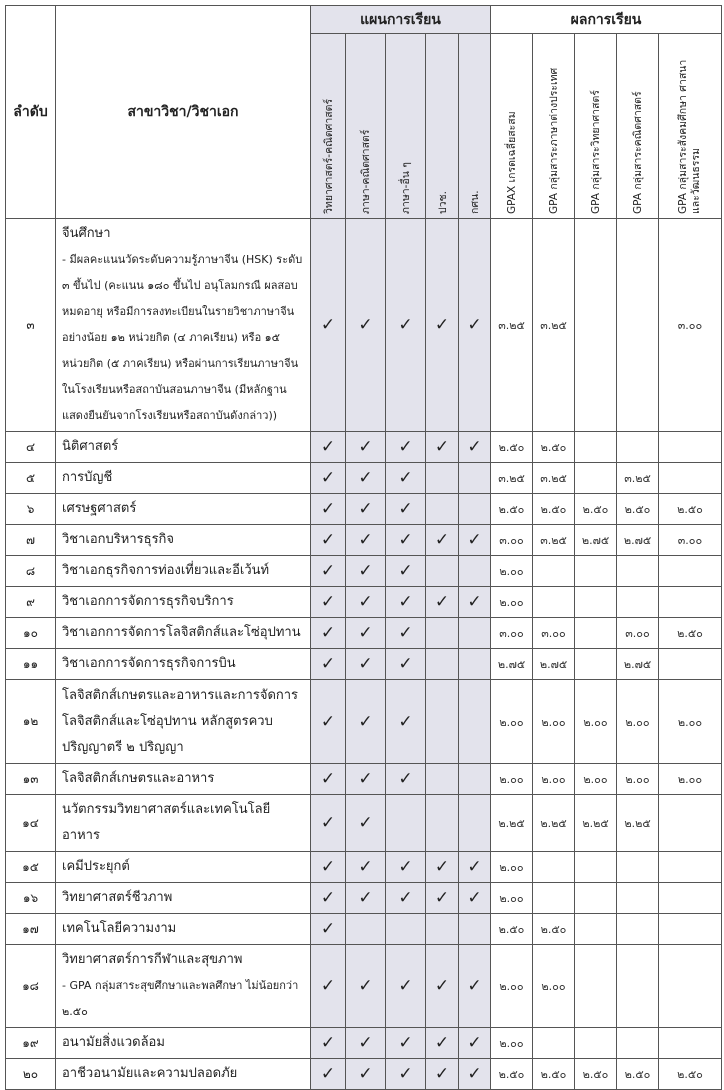  Describe the element at coordinates (119, 928) in the screenshot. I see `subject-title: เทคโนโลยีความงาม` at that location.